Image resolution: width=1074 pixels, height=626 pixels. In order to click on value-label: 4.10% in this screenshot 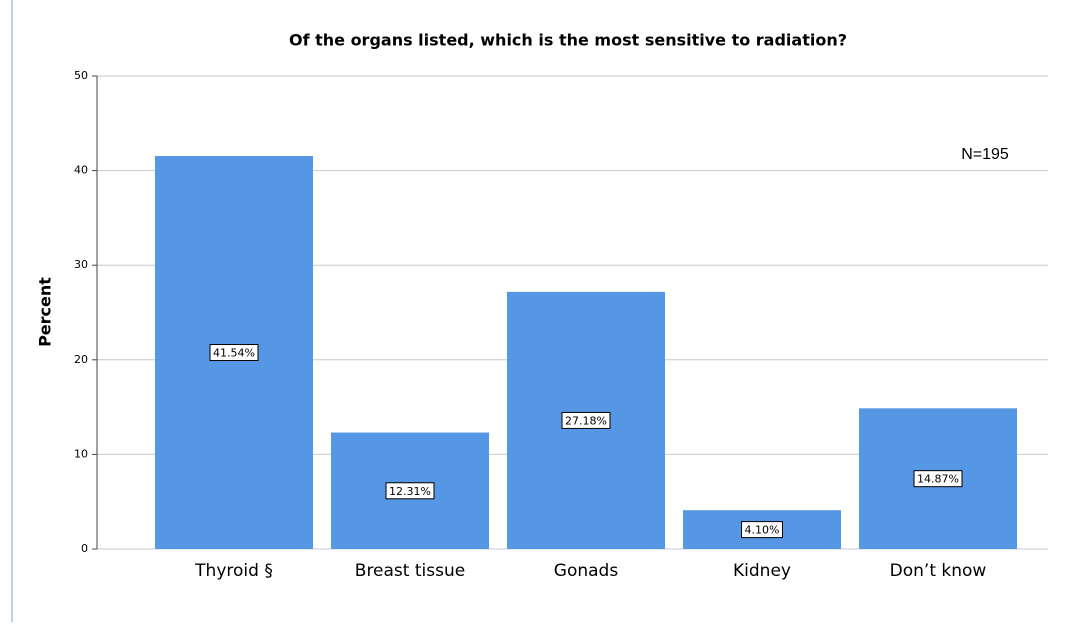, I will do `click(762, 530)`.